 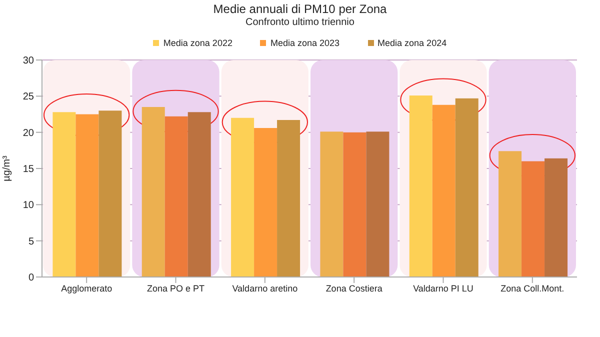 I want to click on x-tick-label: Agglomerato, so click(x=86, y=288).